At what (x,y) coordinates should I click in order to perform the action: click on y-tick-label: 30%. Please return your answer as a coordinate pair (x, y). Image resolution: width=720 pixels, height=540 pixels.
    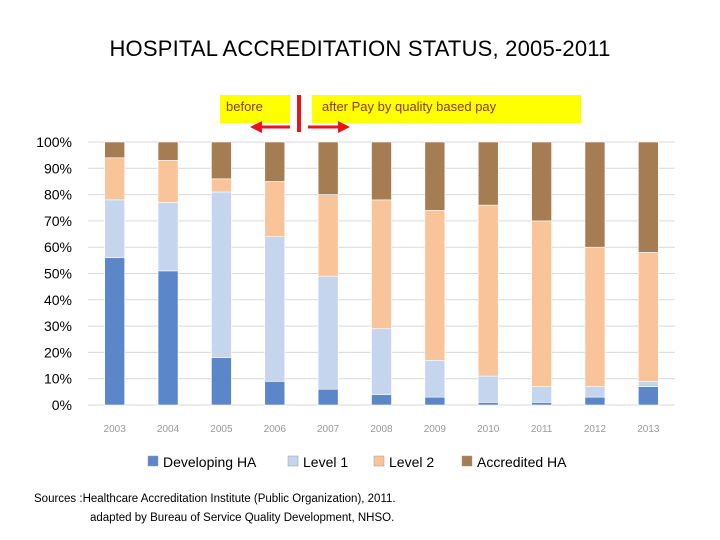
    Looking at the image, I should click on (58, 326).